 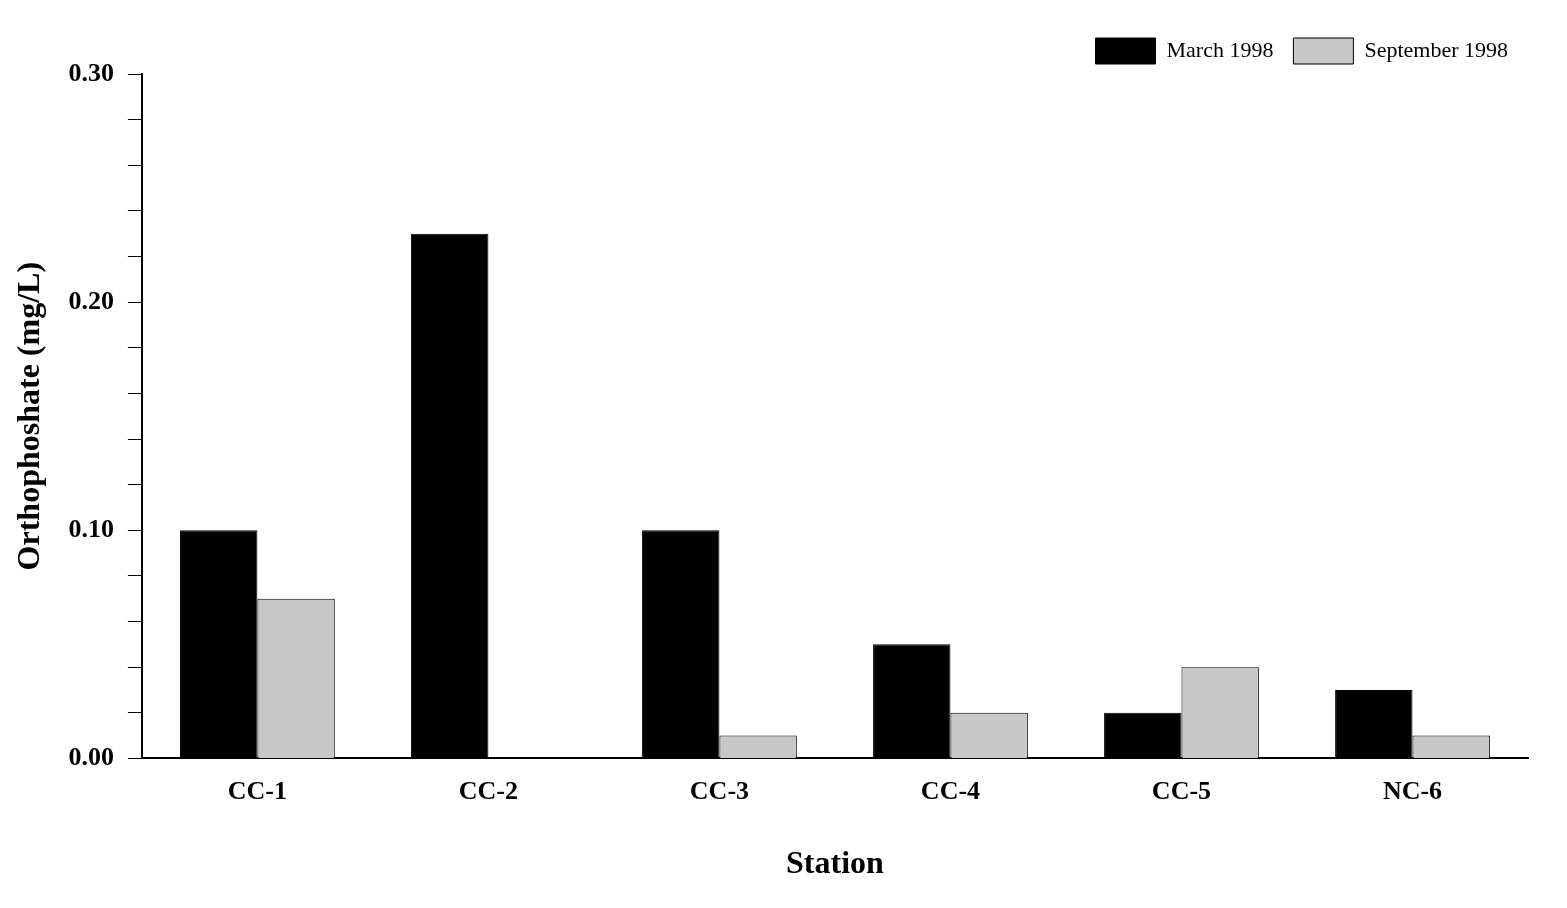 I want to click on legend-label: March 1998, so click(x=1220, y=49).